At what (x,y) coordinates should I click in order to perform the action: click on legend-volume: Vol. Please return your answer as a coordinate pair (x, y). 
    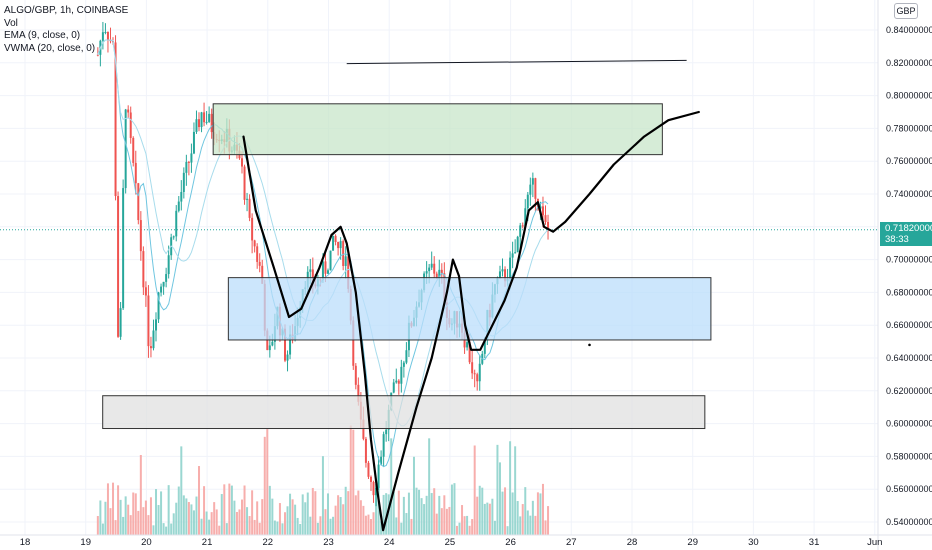
    Looking at the image, I should click on (11, 23).